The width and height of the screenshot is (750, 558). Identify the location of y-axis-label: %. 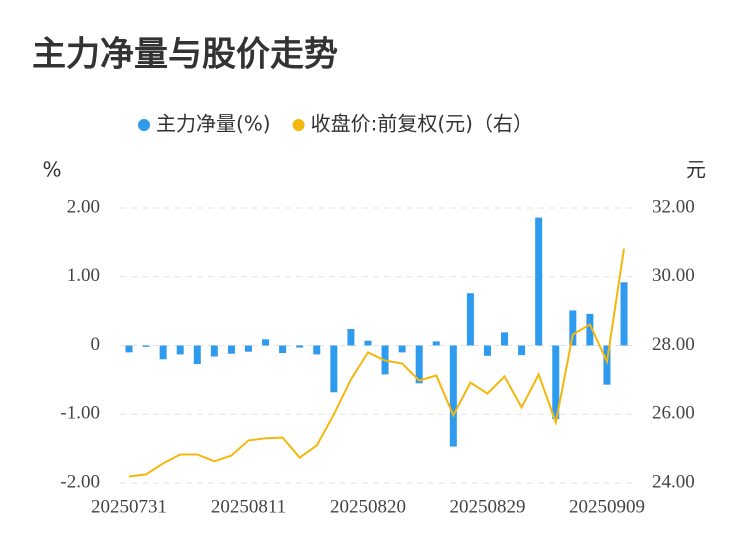
(51, 170).